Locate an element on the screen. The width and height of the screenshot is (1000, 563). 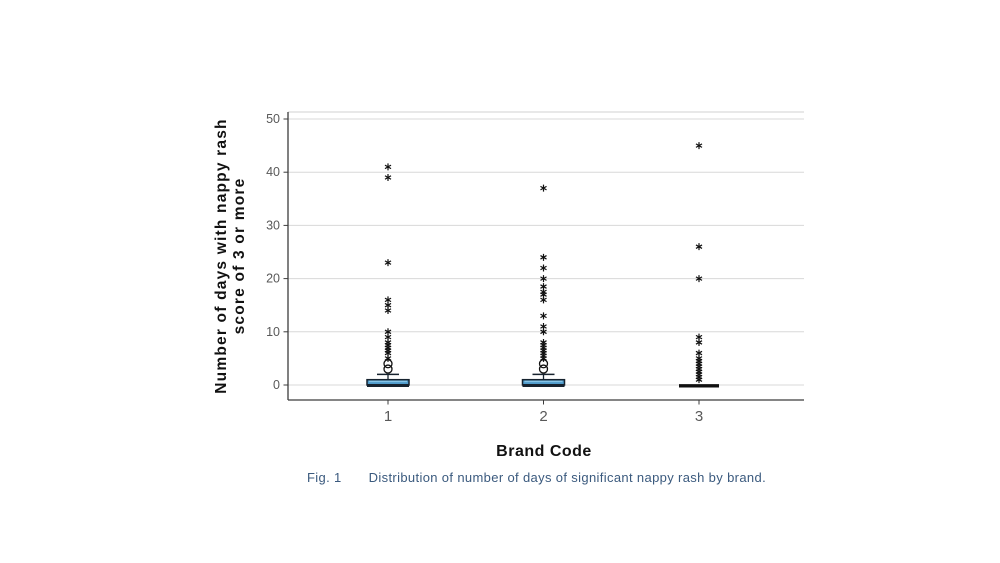
y-tick-label: 30 is located at coordinates (273, 225).